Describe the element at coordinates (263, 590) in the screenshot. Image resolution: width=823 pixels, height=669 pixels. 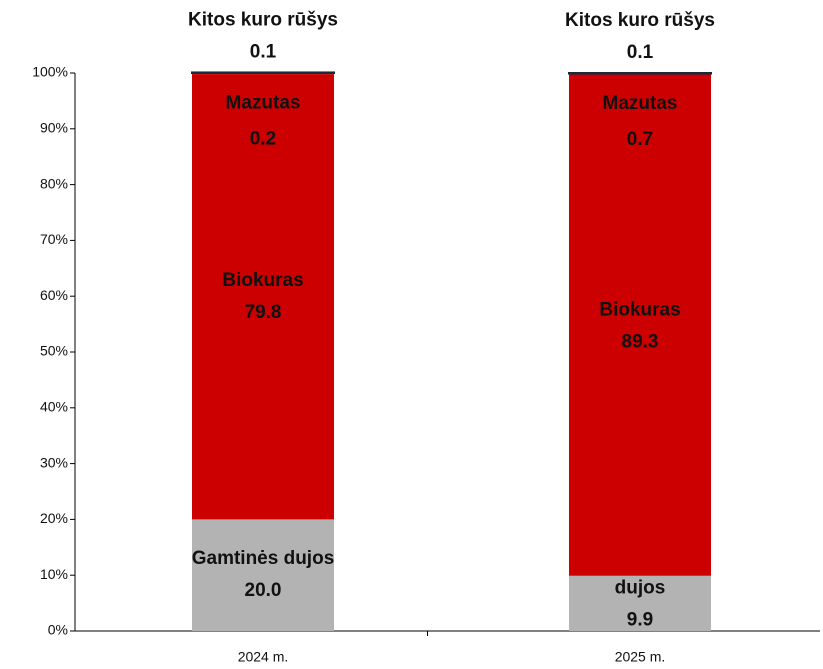
I see `segment-value: 20.0` at that location.